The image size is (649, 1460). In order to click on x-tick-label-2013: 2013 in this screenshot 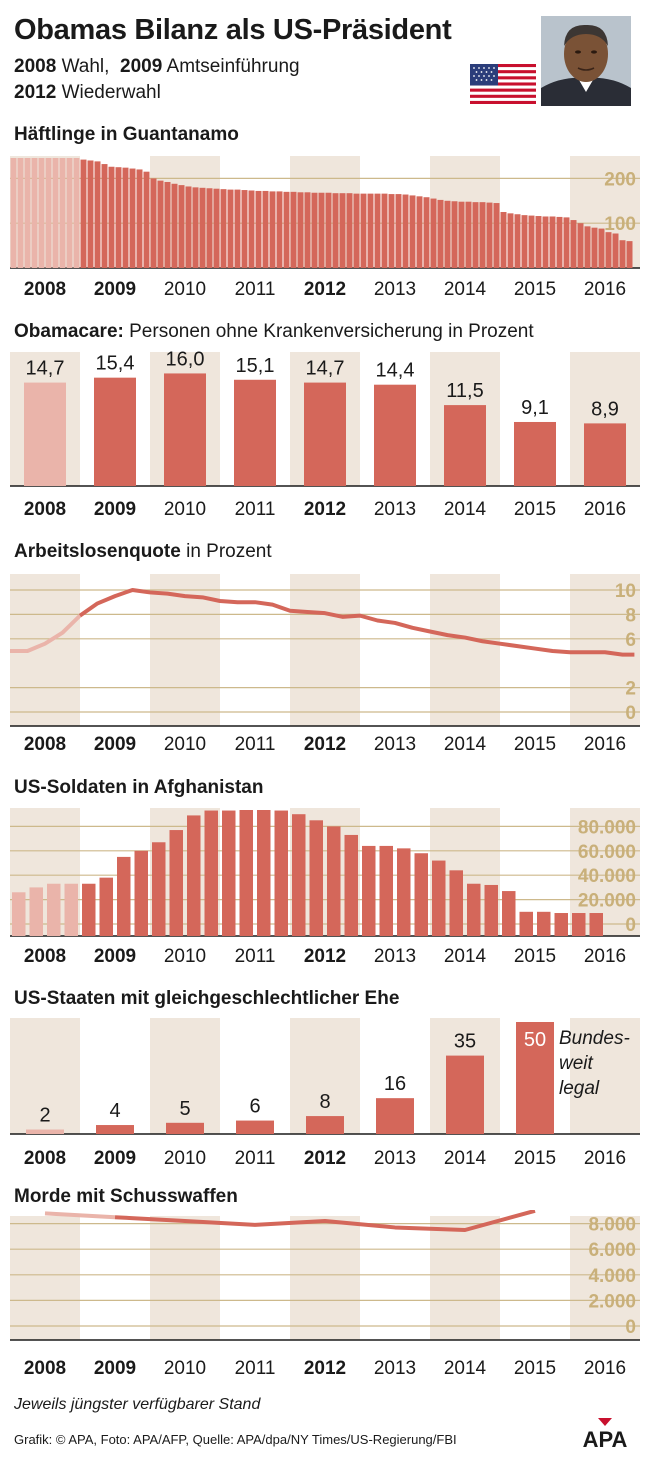, I will do `click(395, 289)`.